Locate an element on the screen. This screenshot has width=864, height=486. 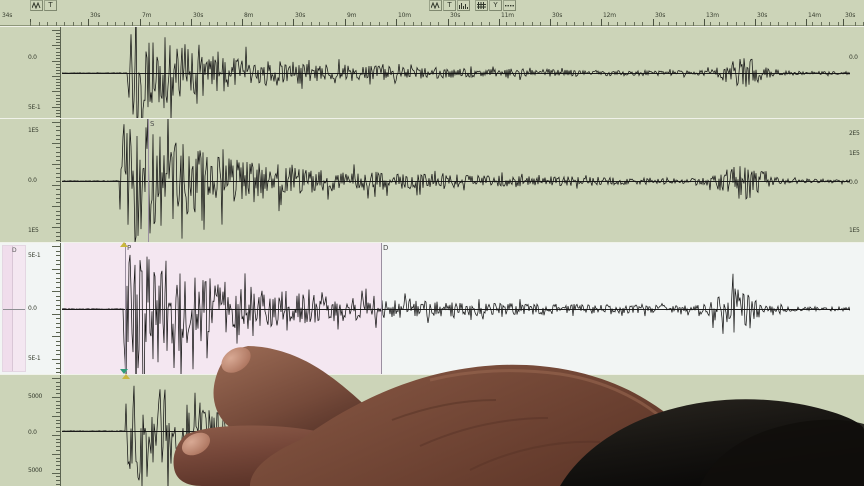
trace-overview-panel: D is located at coordinates (14, 308).